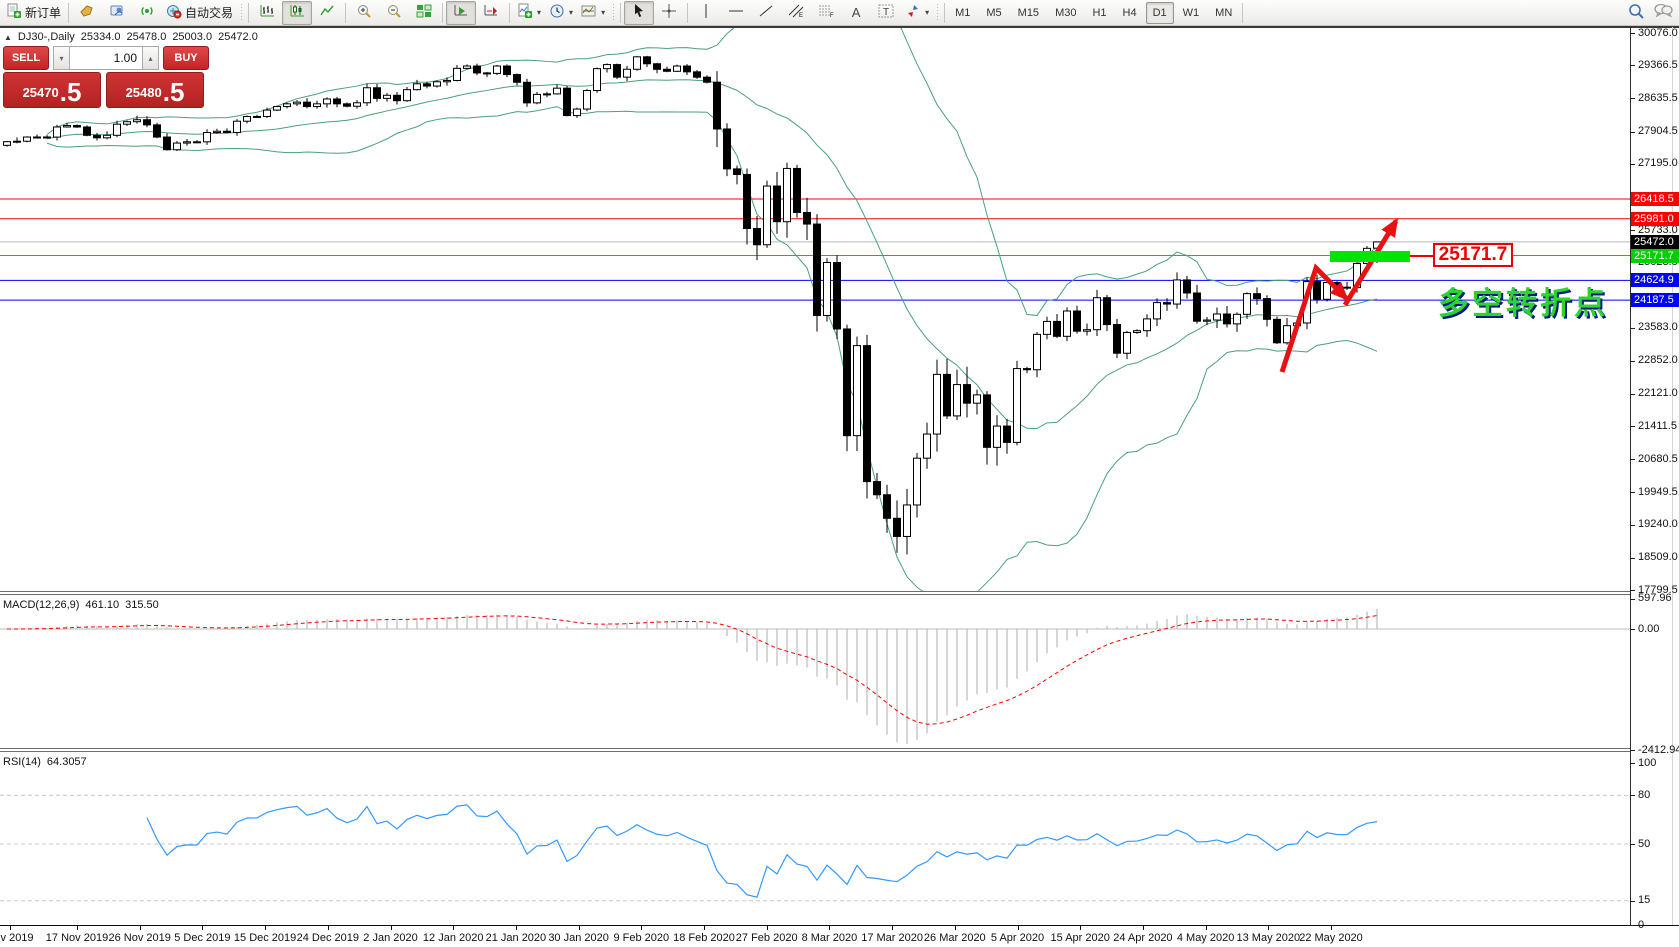 The height and width of the screenshot is (947, 1679). What do you see at coordinates (70, 92) in the screenshot?
I see `sell-price-frac: .5` at bounding box center [70, 92].